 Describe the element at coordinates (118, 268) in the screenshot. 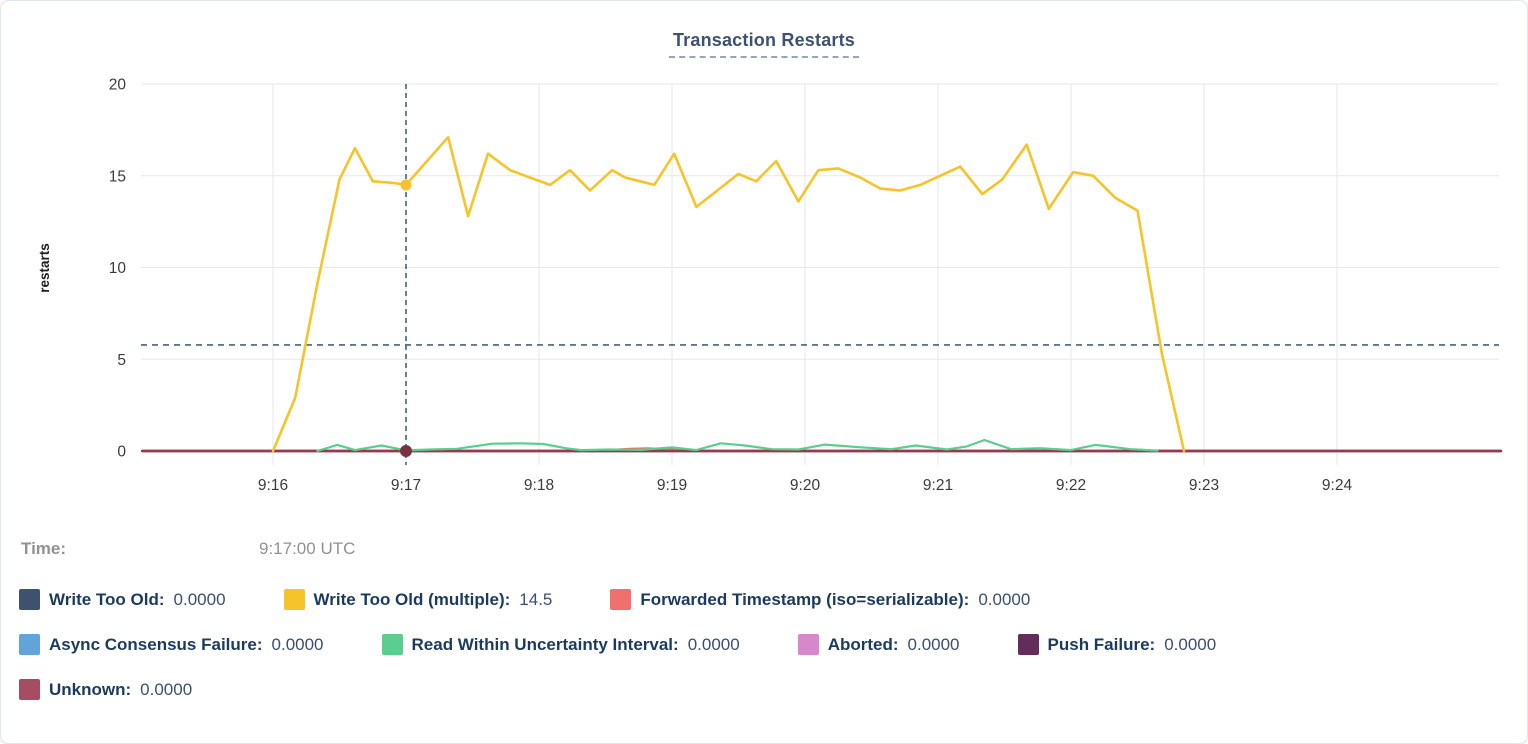

I see `y-tick-label: 10` at that location.